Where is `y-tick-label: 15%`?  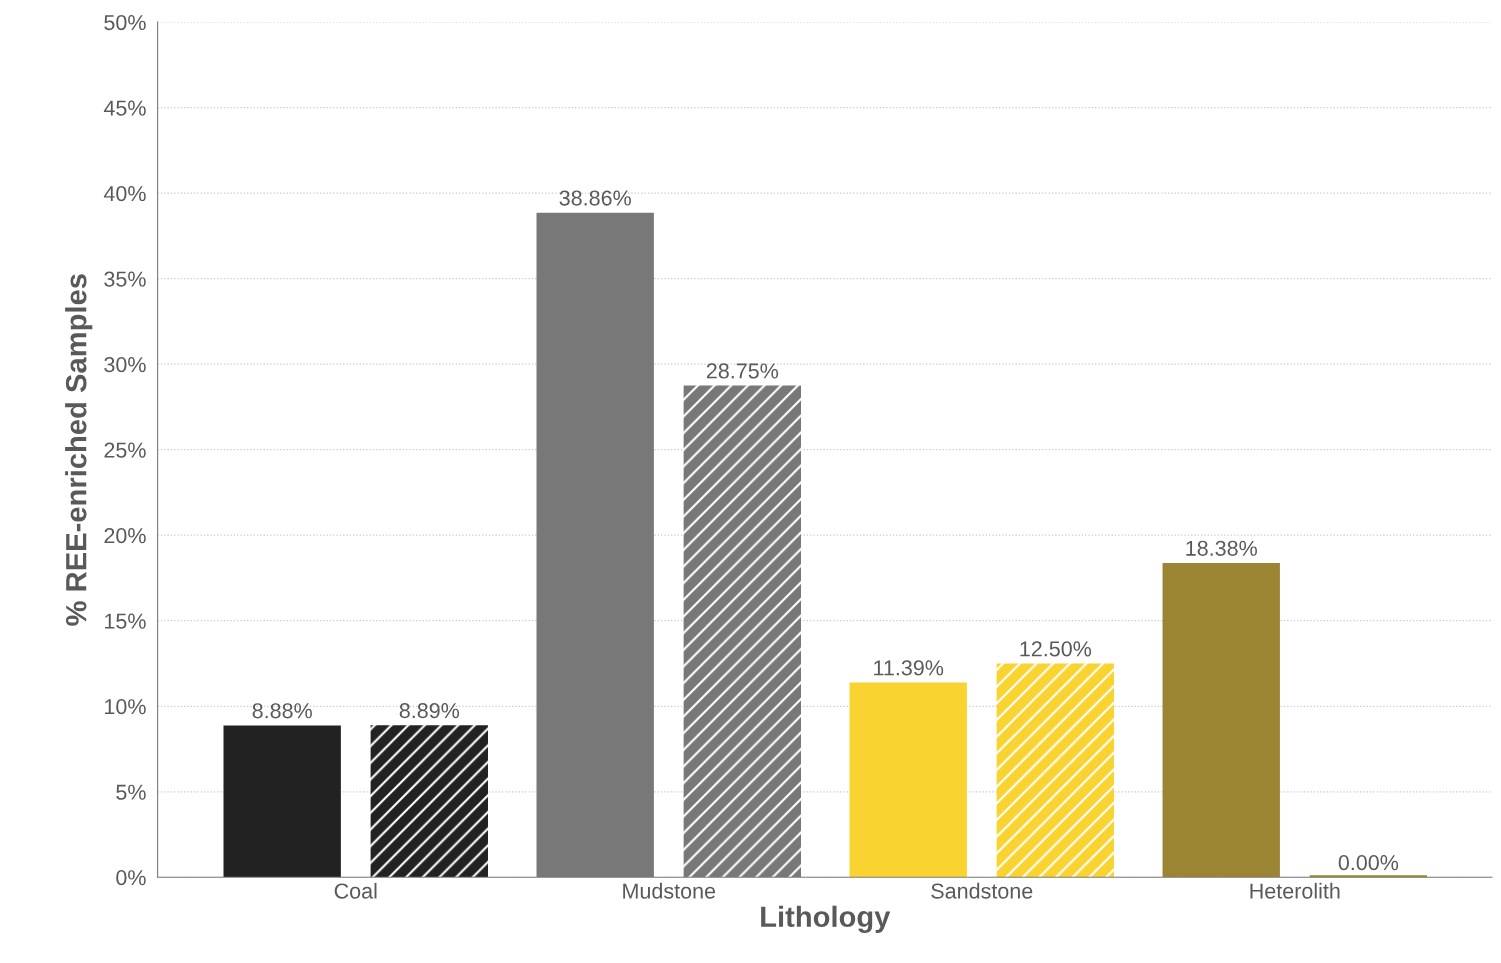 y-tick-label: 15% is located at coordinates (125, 621).